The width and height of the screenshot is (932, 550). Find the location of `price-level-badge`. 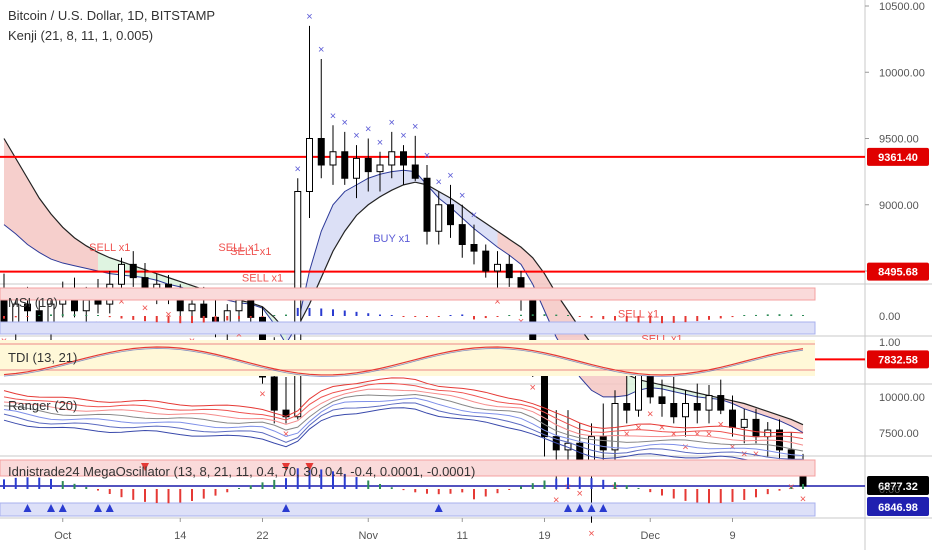

price-level-badge is located at coordinates (898, 271).